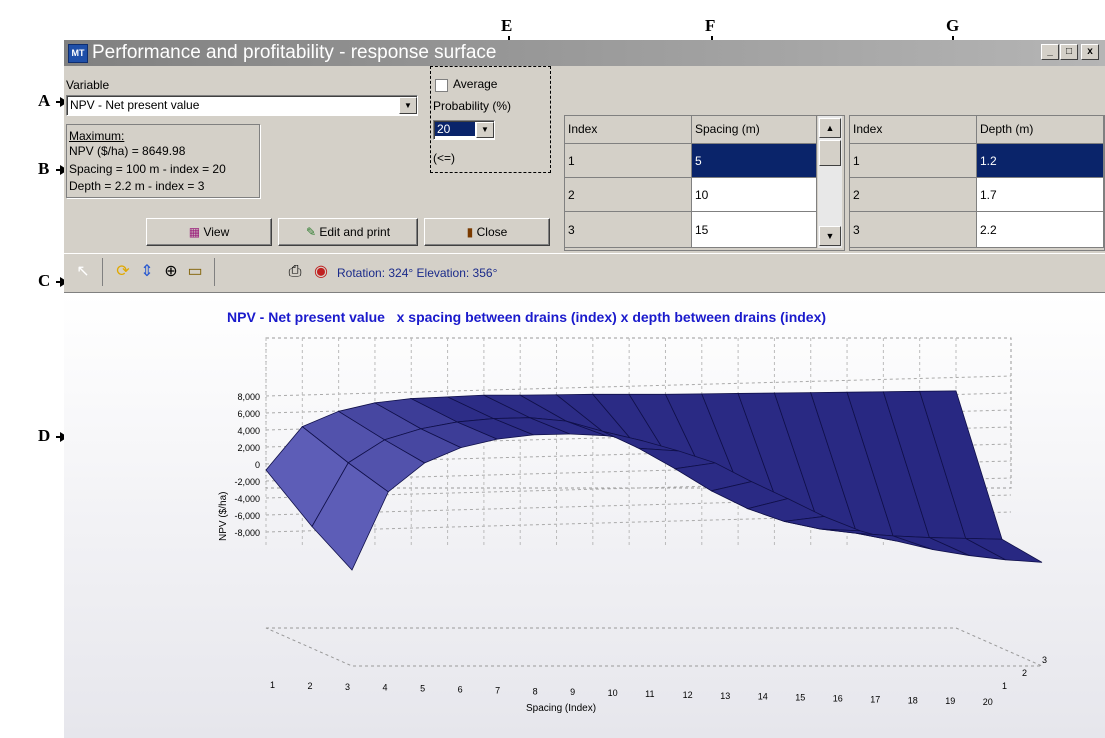 The image size is (1105, 738). I want to click on probability-label: Probability (%), so click(472, 106).